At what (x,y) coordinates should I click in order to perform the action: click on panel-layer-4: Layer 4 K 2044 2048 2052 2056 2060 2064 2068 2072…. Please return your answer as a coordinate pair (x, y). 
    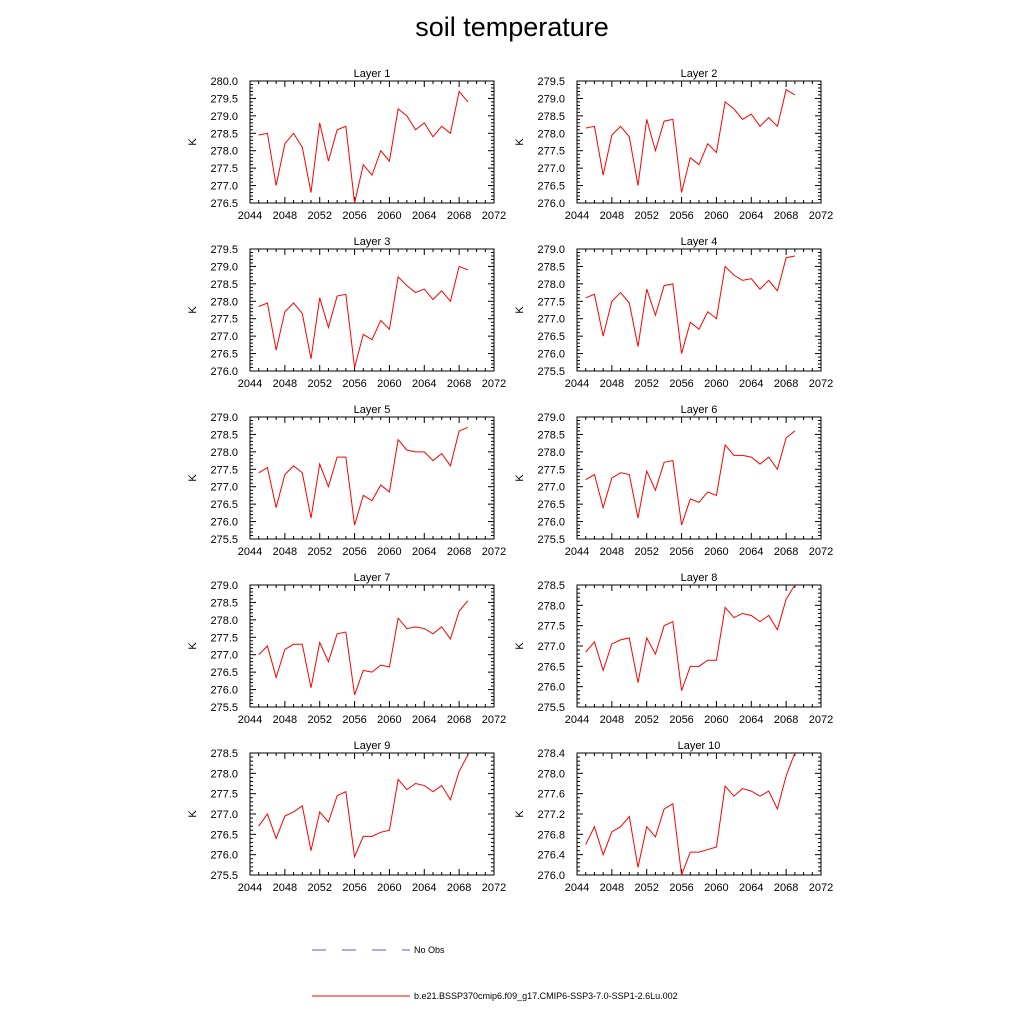
    Looking at the image, I should click on (673, 313).